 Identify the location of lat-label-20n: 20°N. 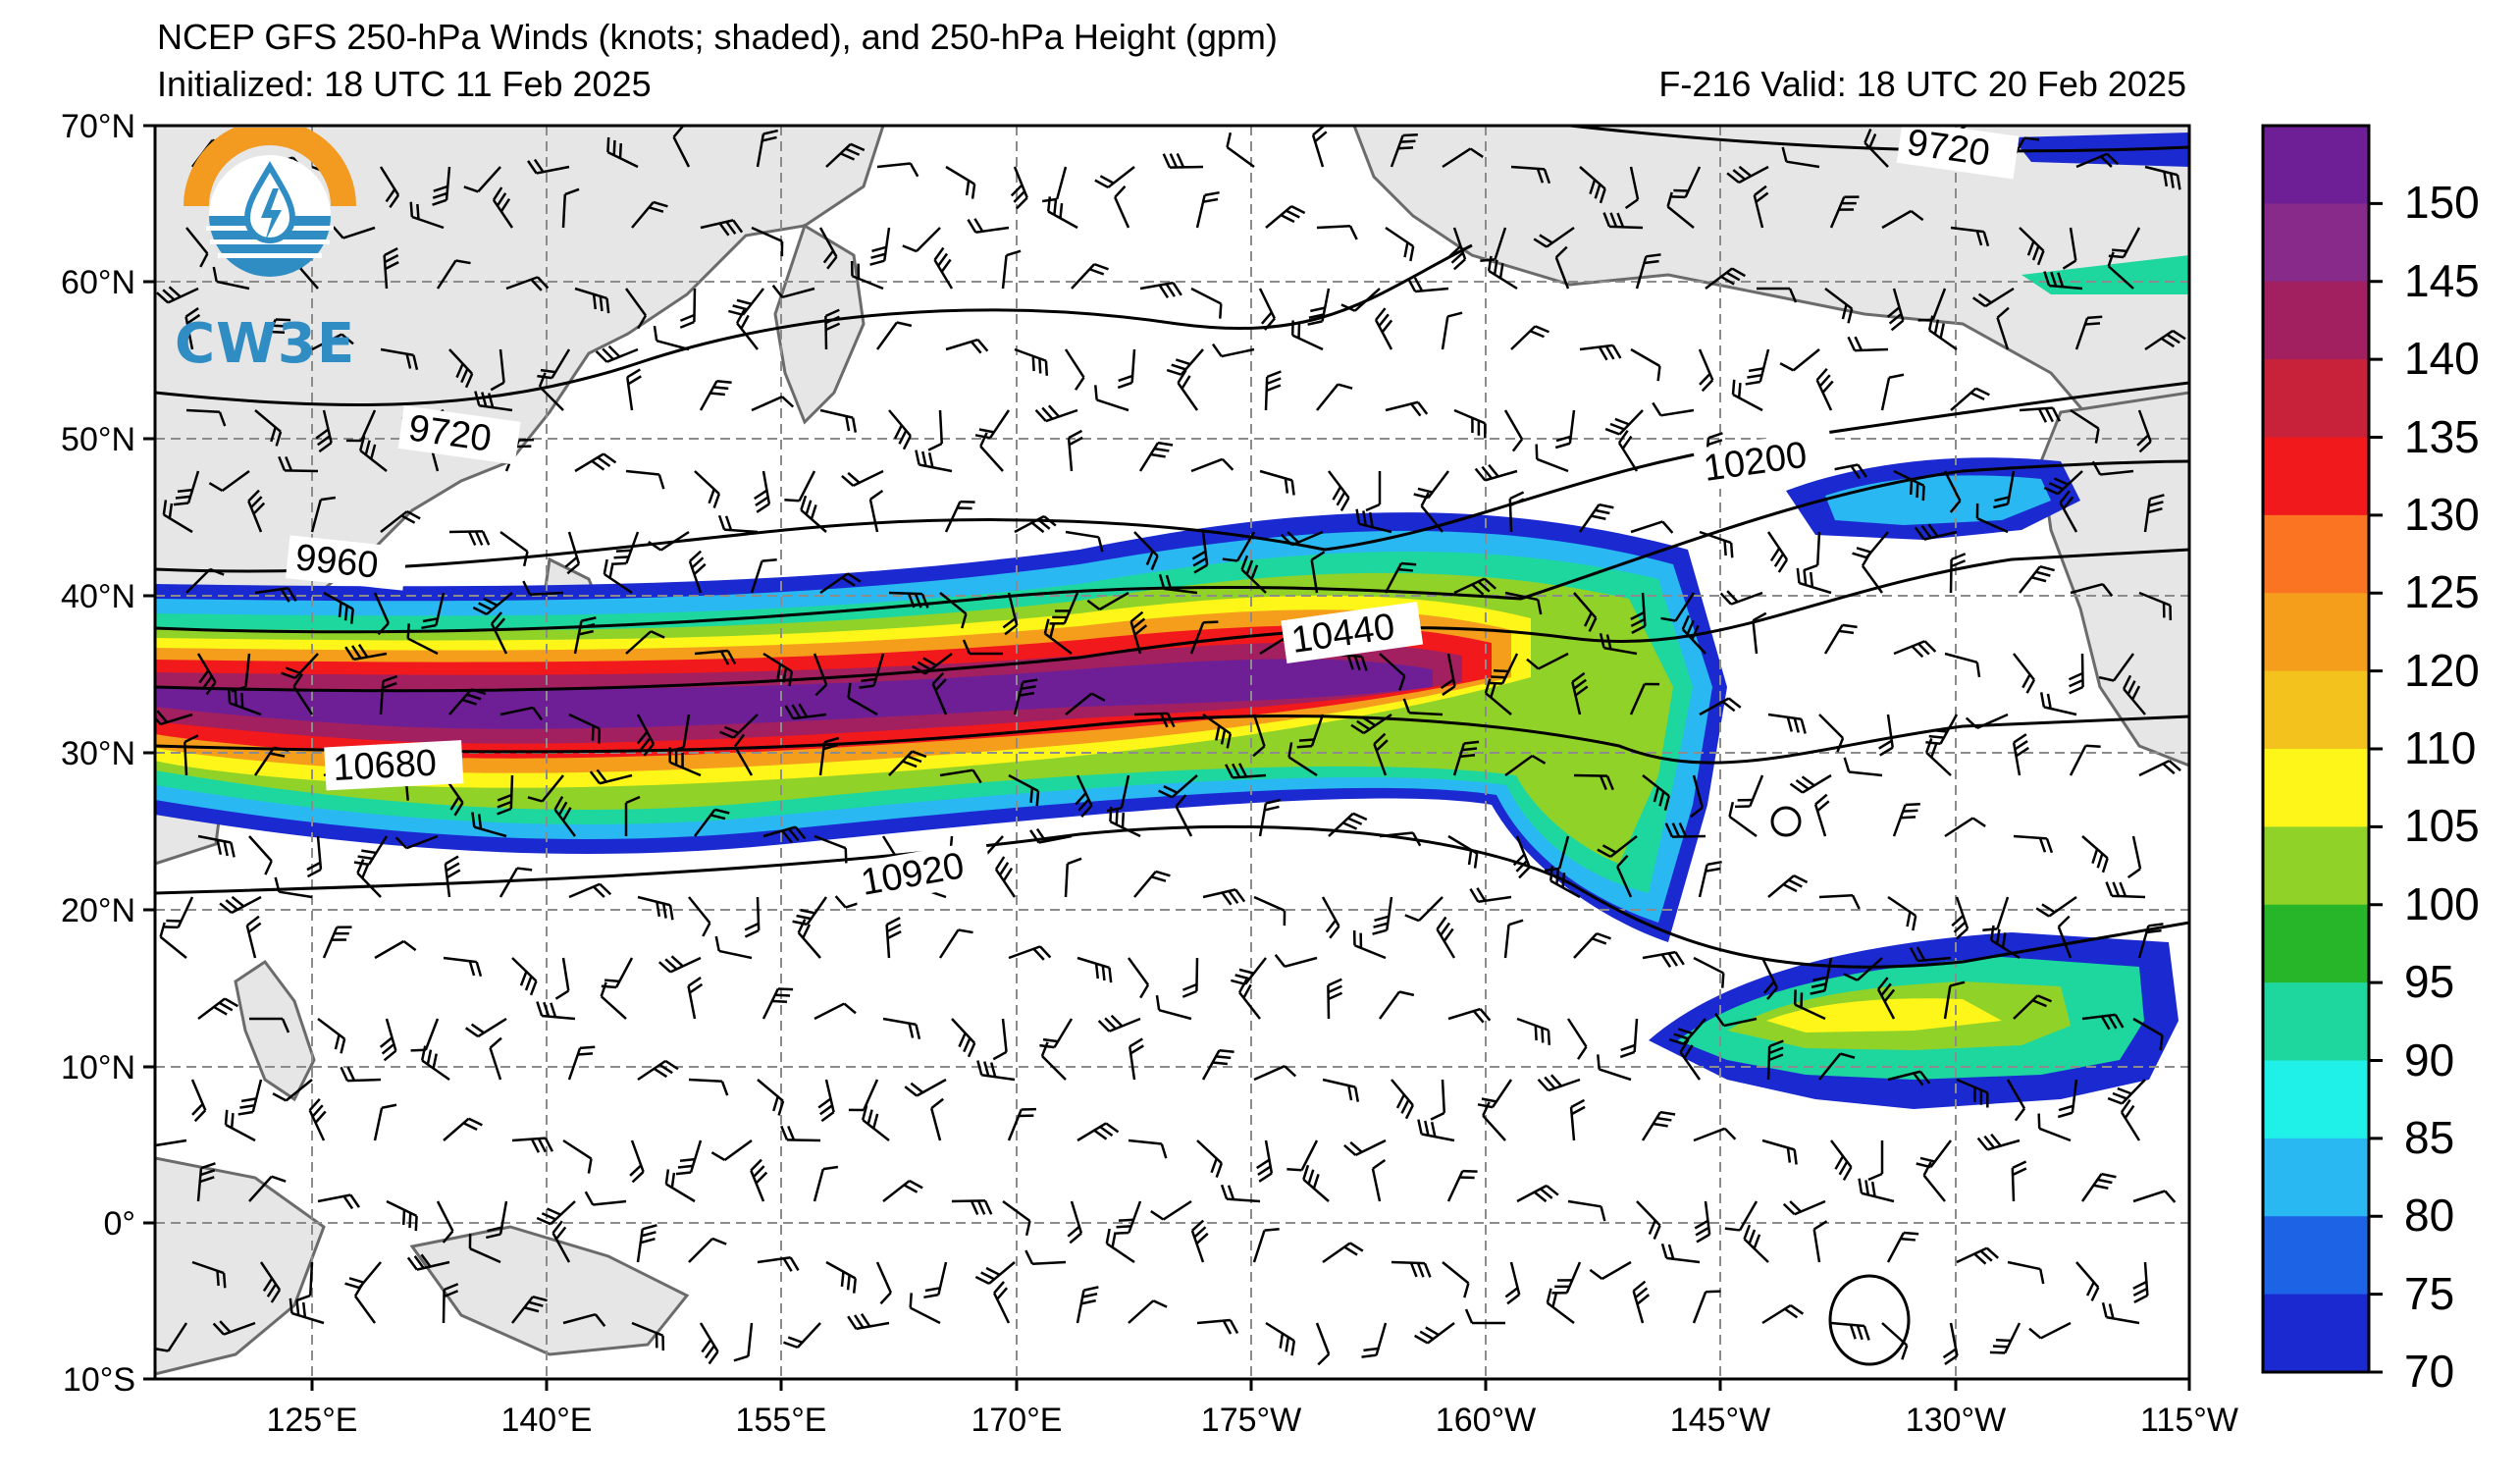
(98, 911).